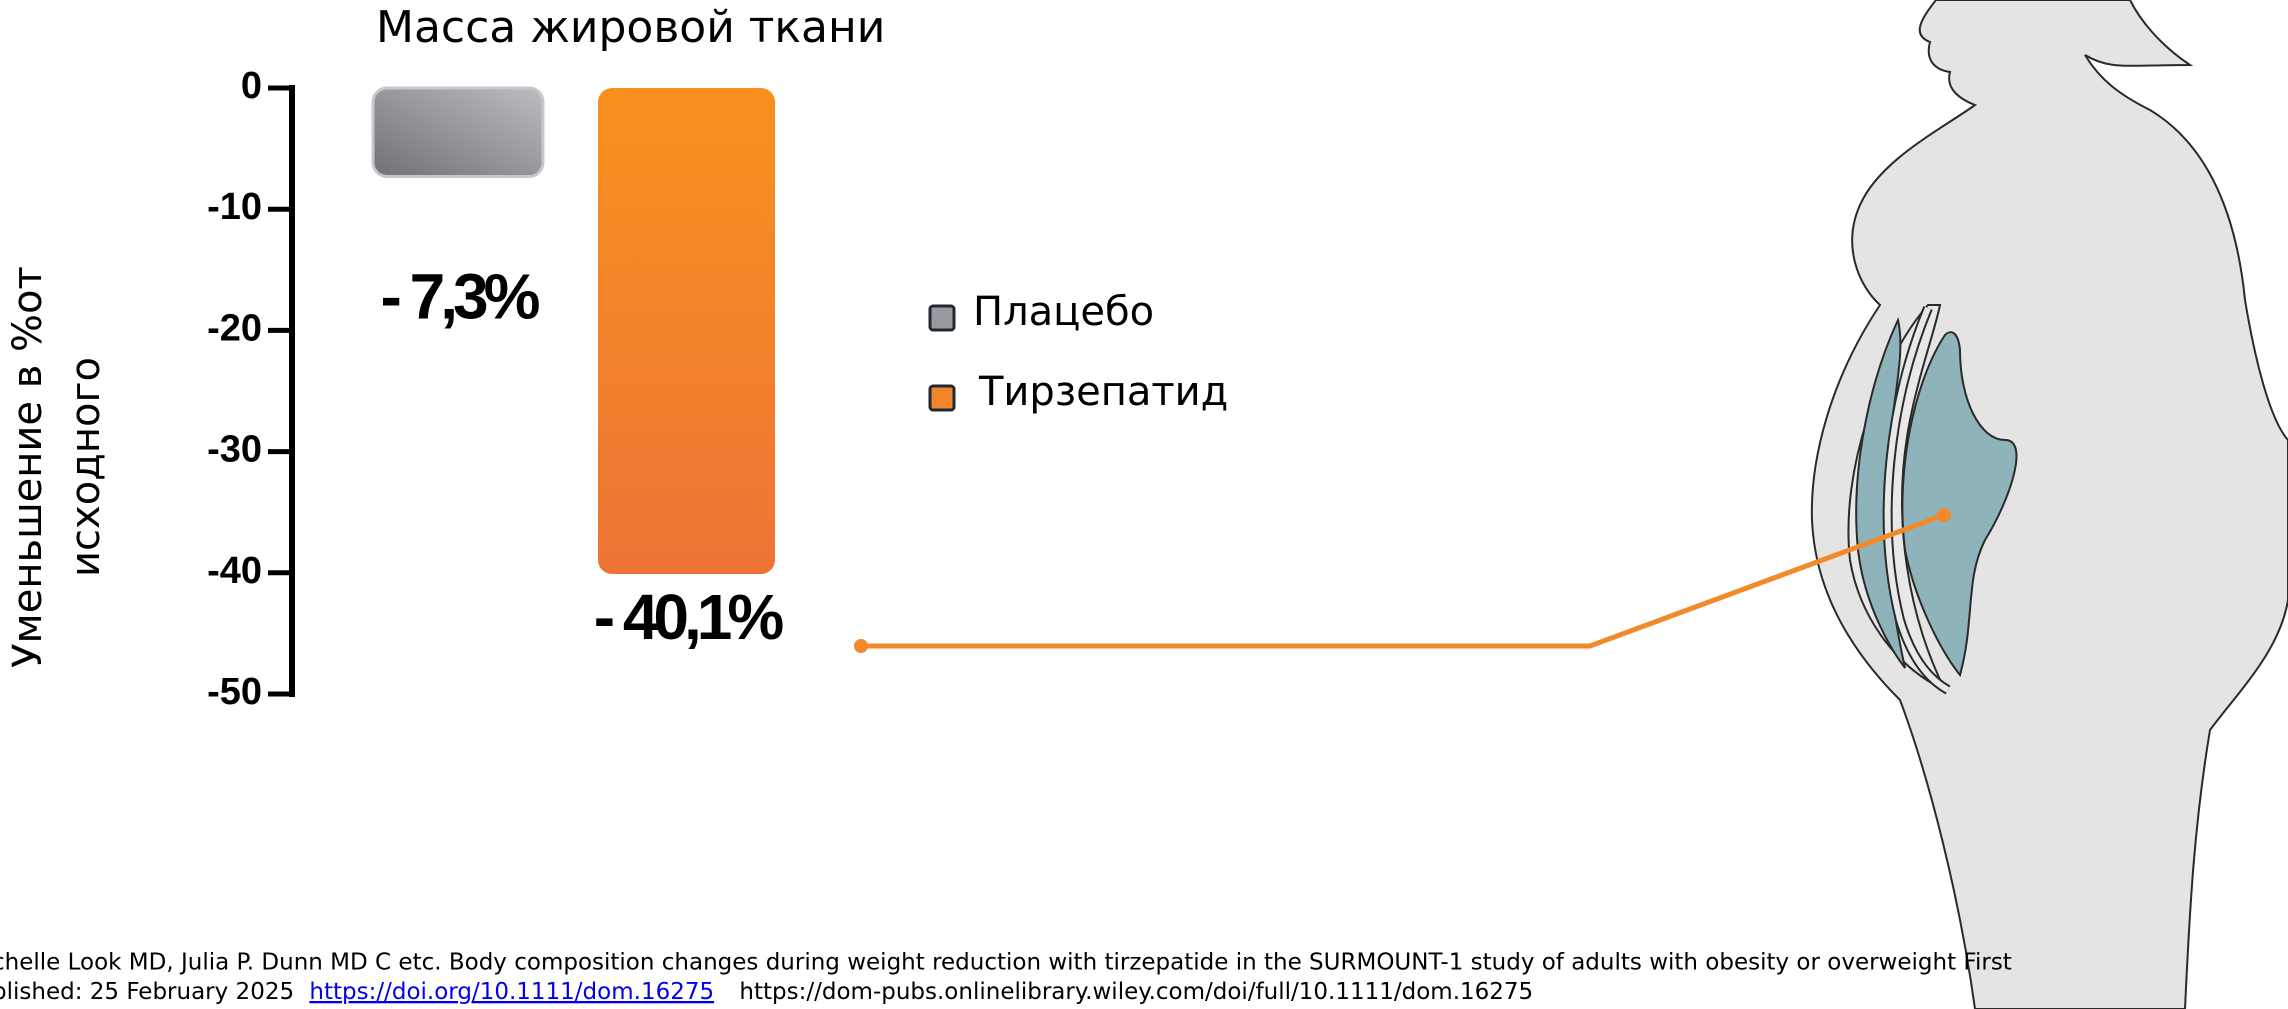 The width and height of the screenshot is (2288, 1009). I want to click on organ-right, so click(1959, 504).